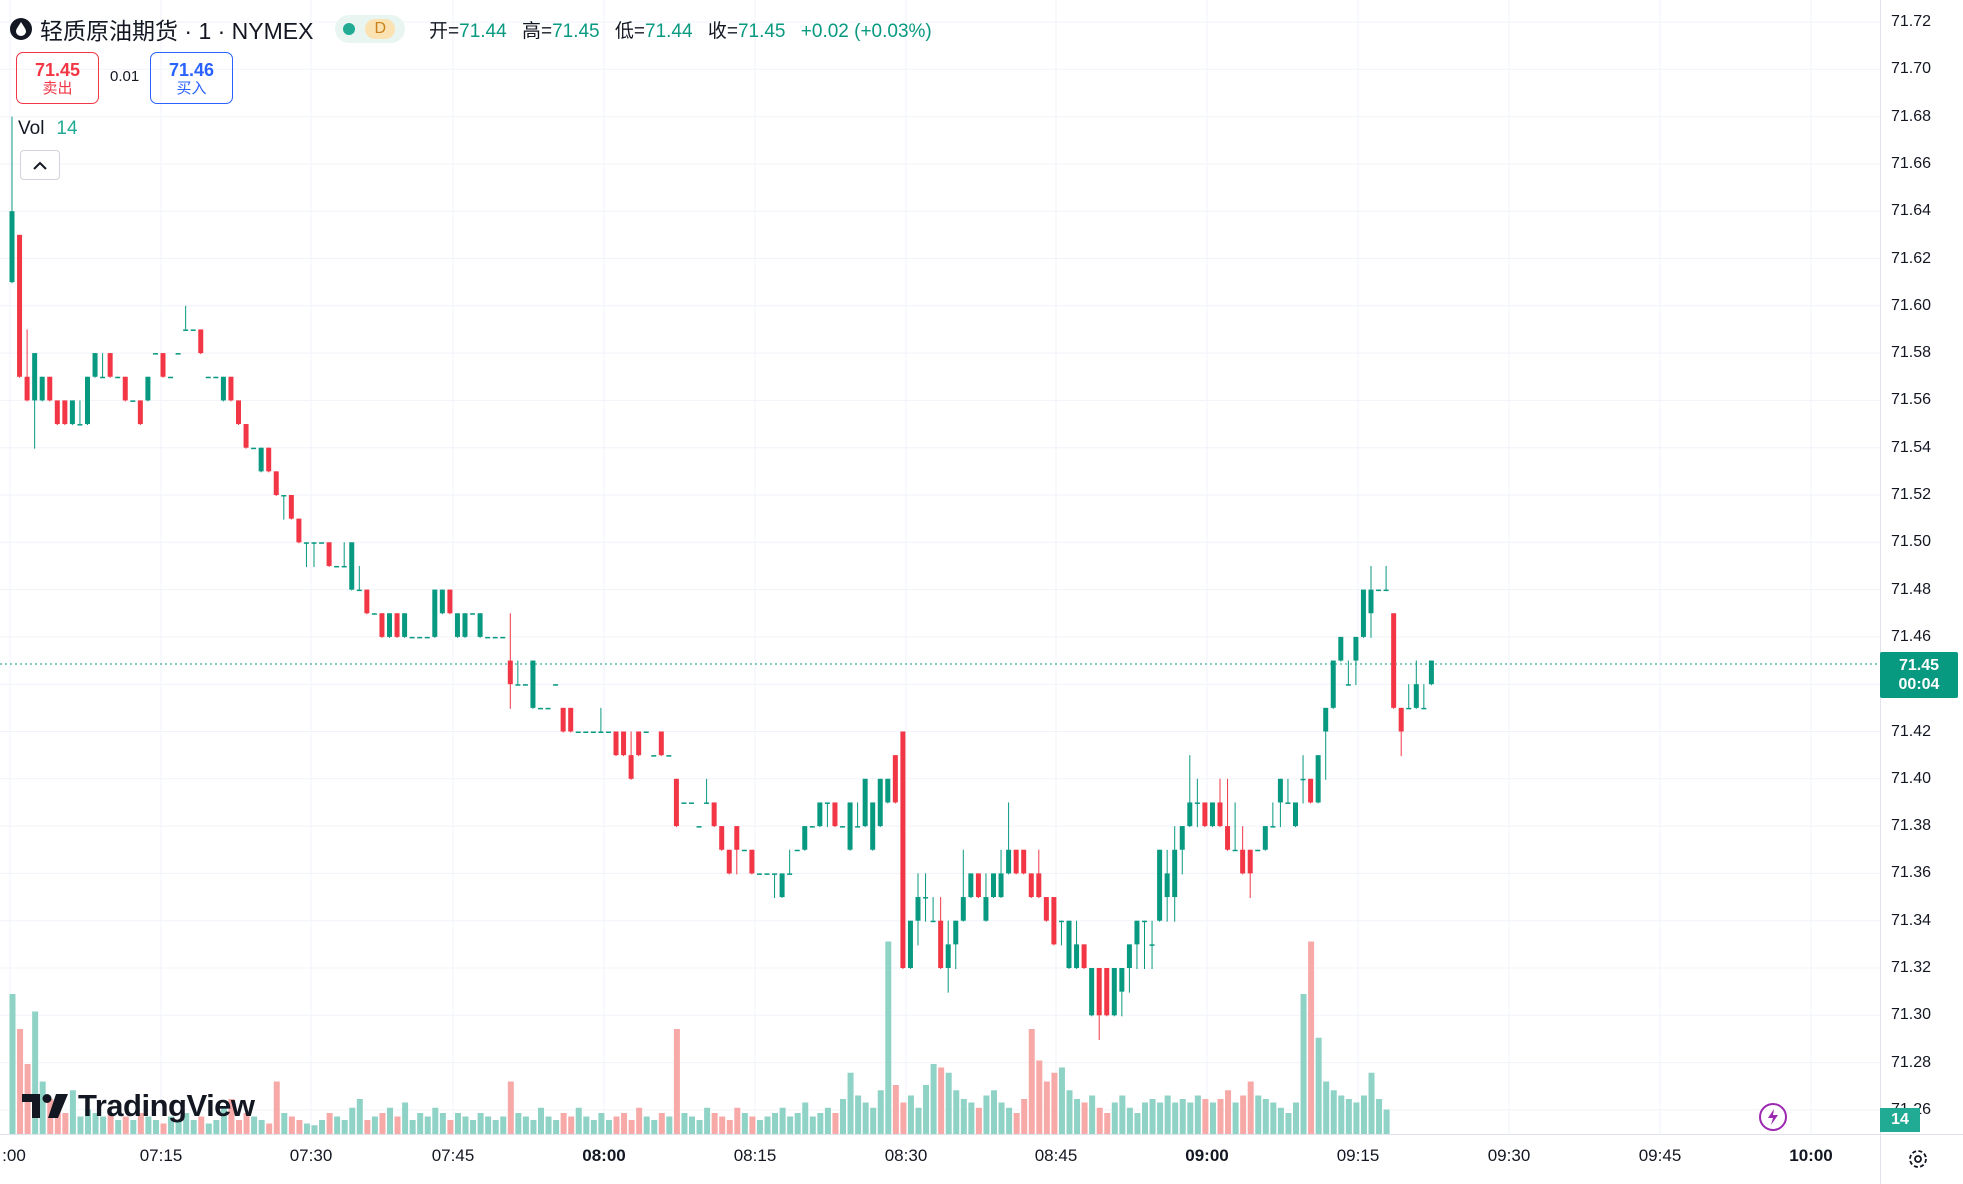 Image resolution: width=1963 pixels, height=1184 pixels. Describe the element at coordinates (370, 29) in the screenshot. I see `market-status-pill: D` at that location.